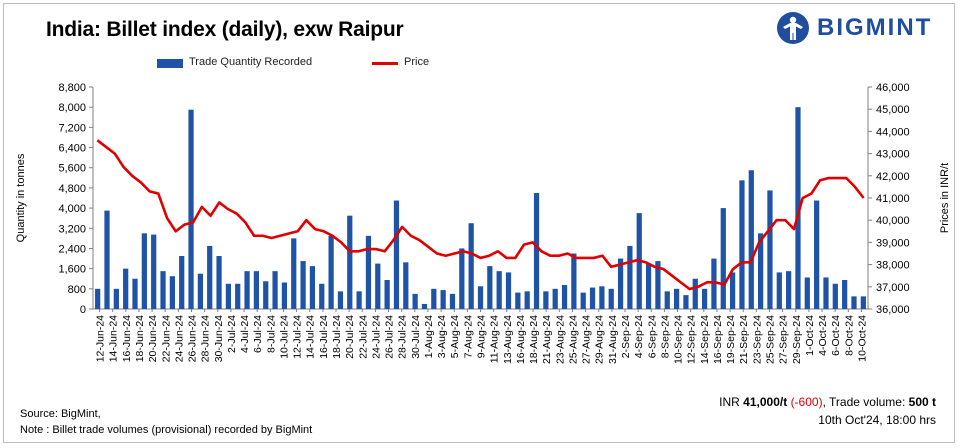 Image resolution: width=960 pixels, height=448 pixels. Describe the element at coordinates (77, 290) in the screenshot. I see `y-tick-left-label: 800` at that location.